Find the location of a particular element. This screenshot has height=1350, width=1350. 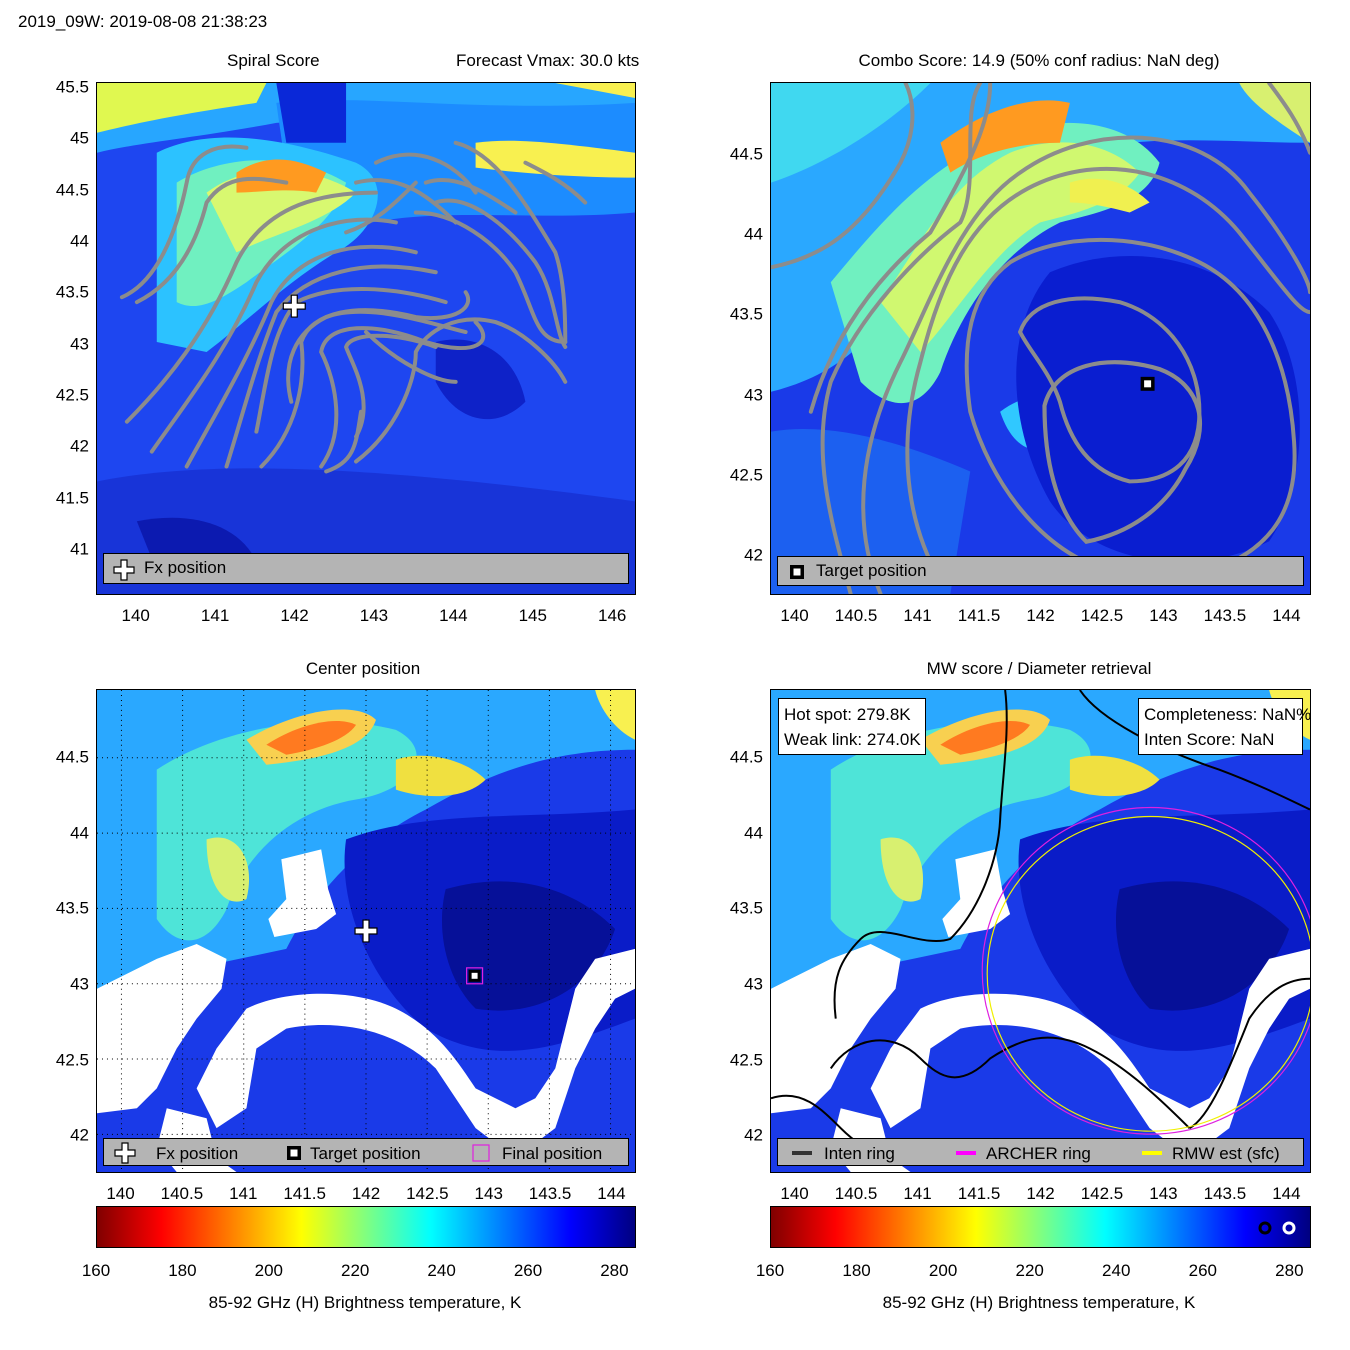

panel1-subtitle: Forecast Vmax: 30.0 kts is located at coordinates (548, 60).